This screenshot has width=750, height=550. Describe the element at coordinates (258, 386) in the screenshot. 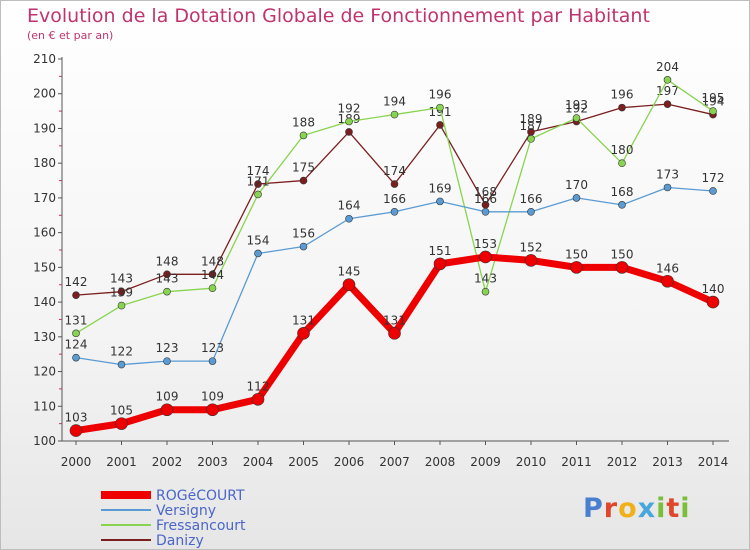

I see `data-label-rogecourt: 112` at that location.